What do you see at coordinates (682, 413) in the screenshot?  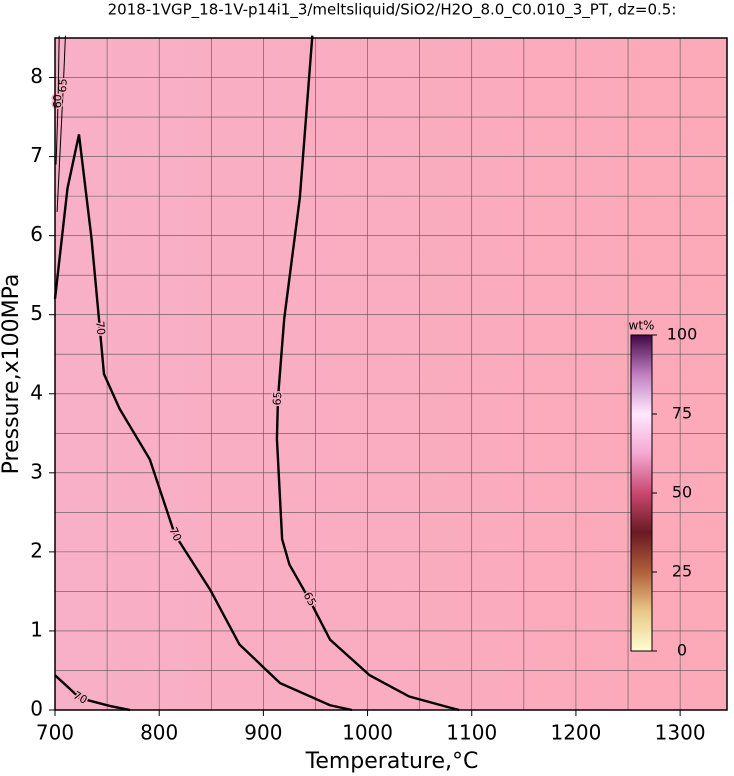 I see `colorbar-tick-label: 75` at bounding box center [682, 413].